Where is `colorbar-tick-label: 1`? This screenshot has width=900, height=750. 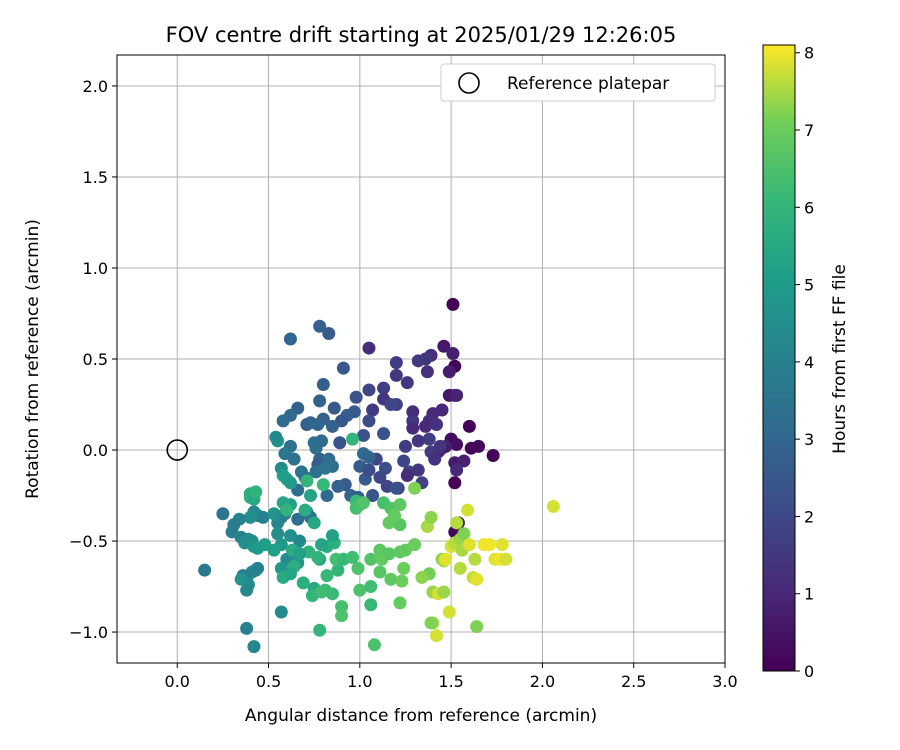 colorbar-tick-label: 1 is located at coordinates (809, 594).